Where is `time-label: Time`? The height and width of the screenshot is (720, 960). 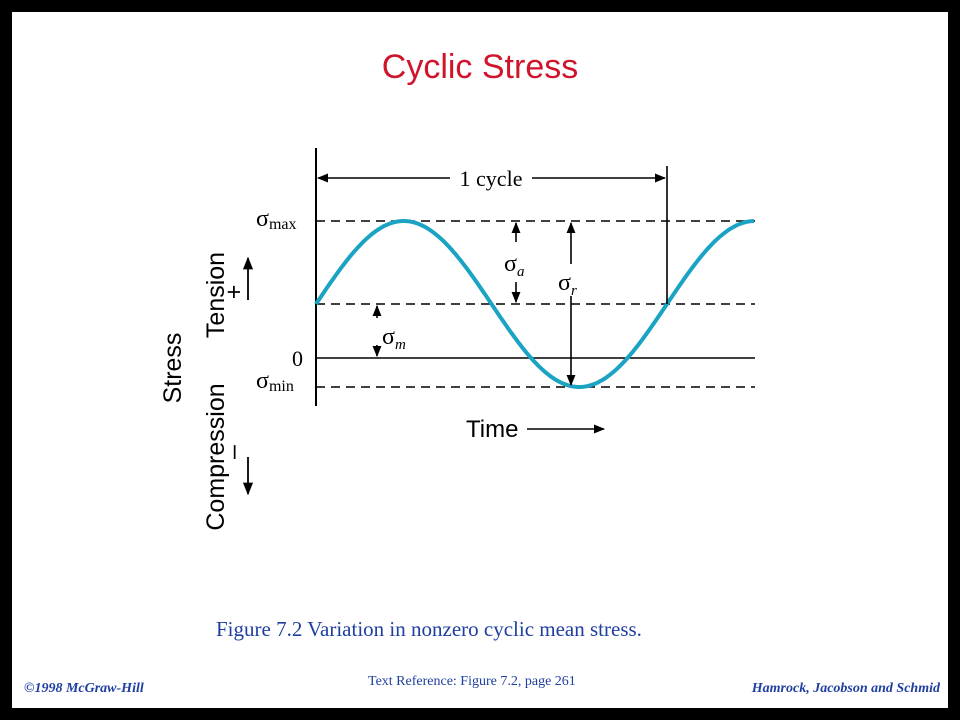
time-label: Time is located at coordinates (492, 429).